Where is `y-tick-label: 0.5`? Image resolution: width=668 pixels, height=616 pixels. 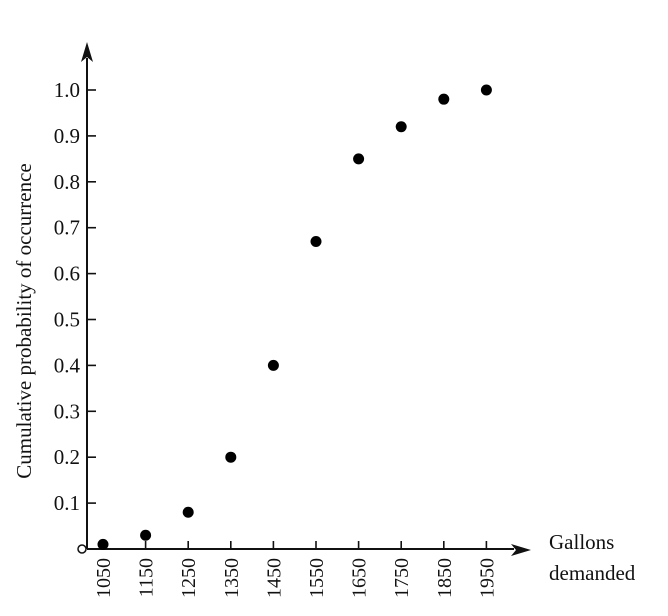 y-tick-label: 0.5 is located at coordinates (67, 320).